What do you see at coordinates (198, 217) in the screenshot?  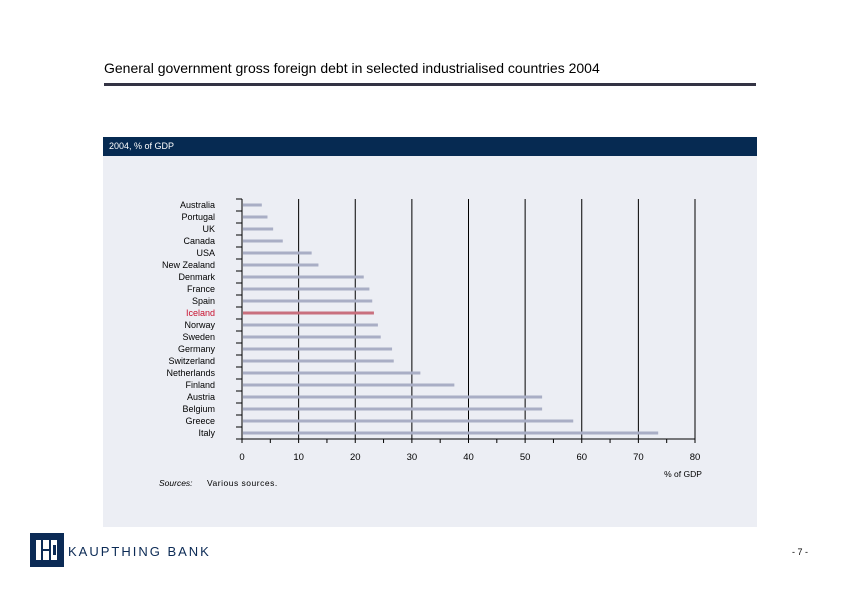 I see `category-label: Portugal` at bounding box center [198, 217].